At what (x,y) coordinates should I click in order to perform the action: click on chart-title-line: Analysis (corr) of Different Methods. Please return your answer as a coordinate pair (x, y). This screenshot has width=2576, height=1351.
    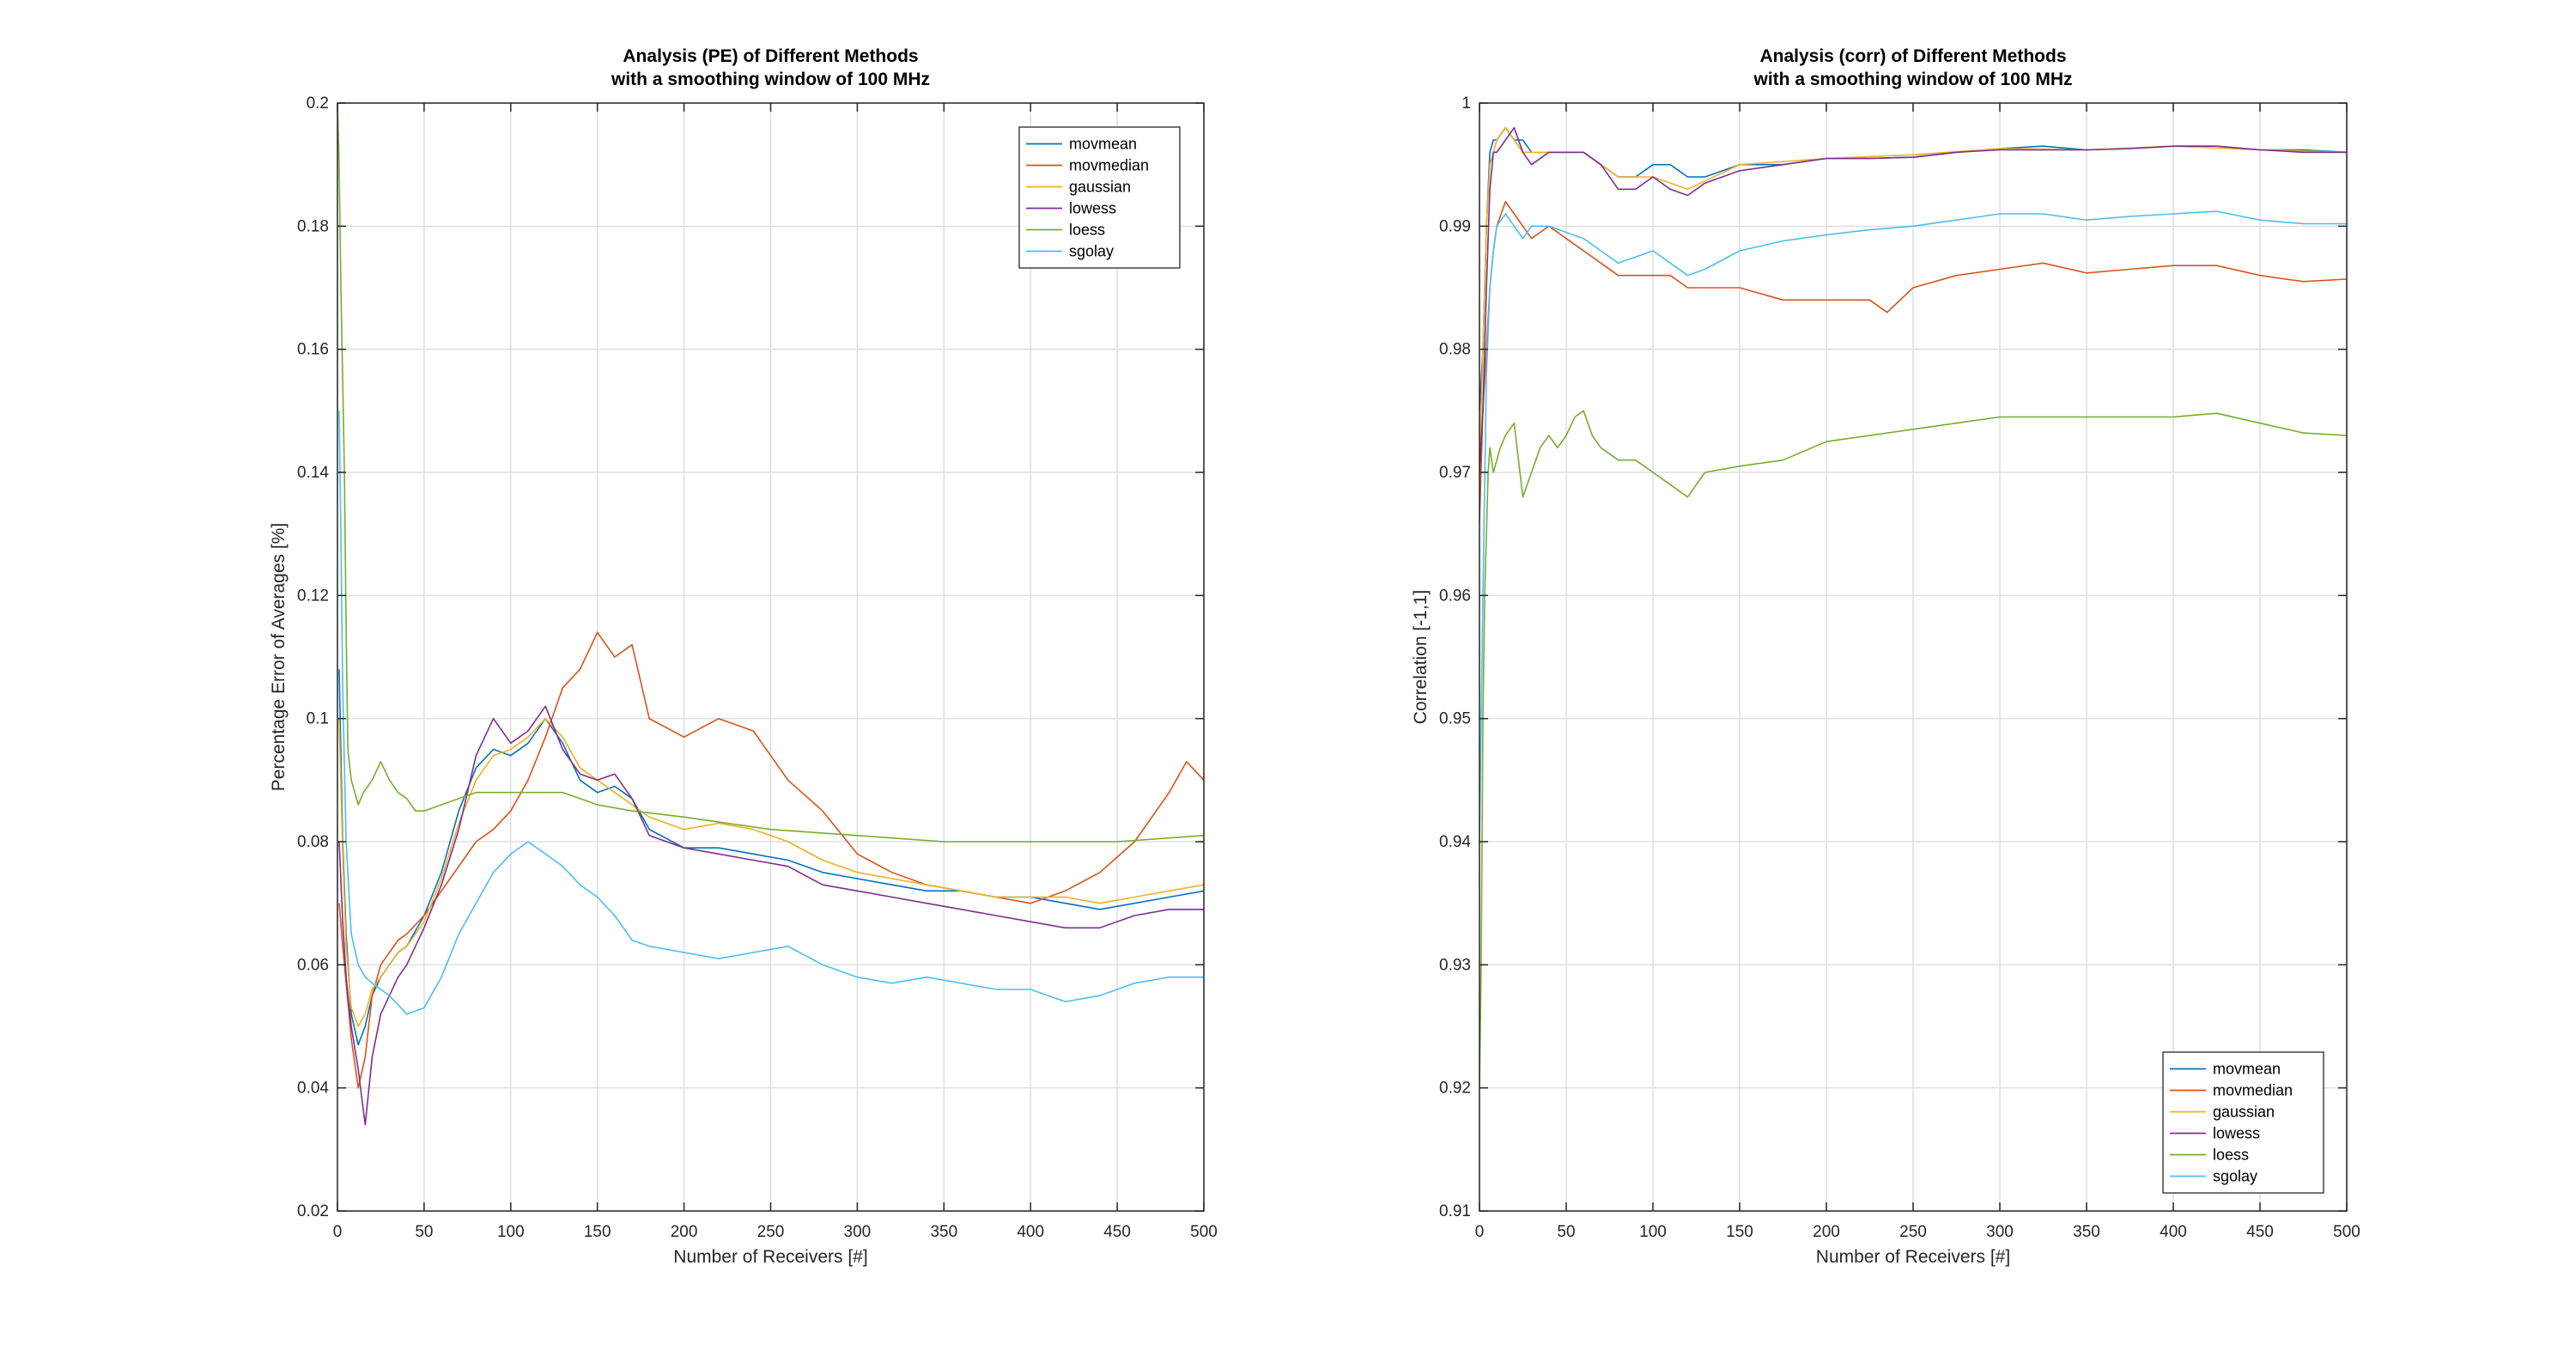
    Looking at the image, I should click on (1912, 56).